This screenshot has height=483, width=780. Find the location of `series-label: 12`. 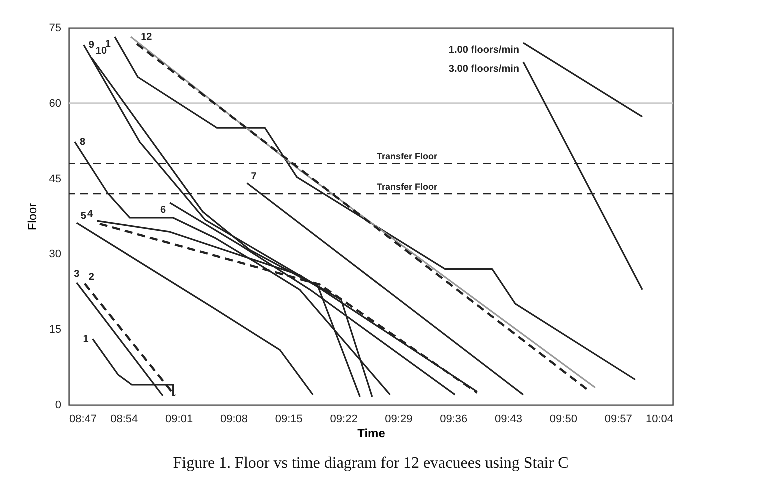

series-label: 12 is located at coordinates (147, 38).